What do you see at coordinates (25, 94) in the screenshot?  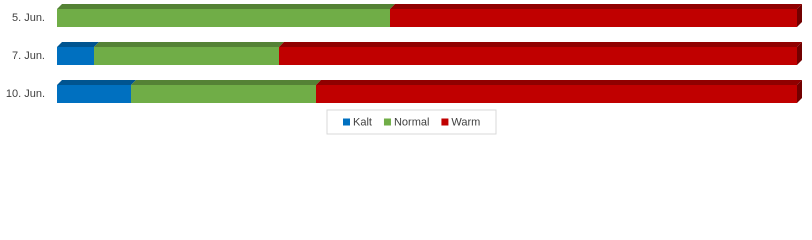 I see `y-tick-label: 10. Jun.` at bounding box center [25, 94].